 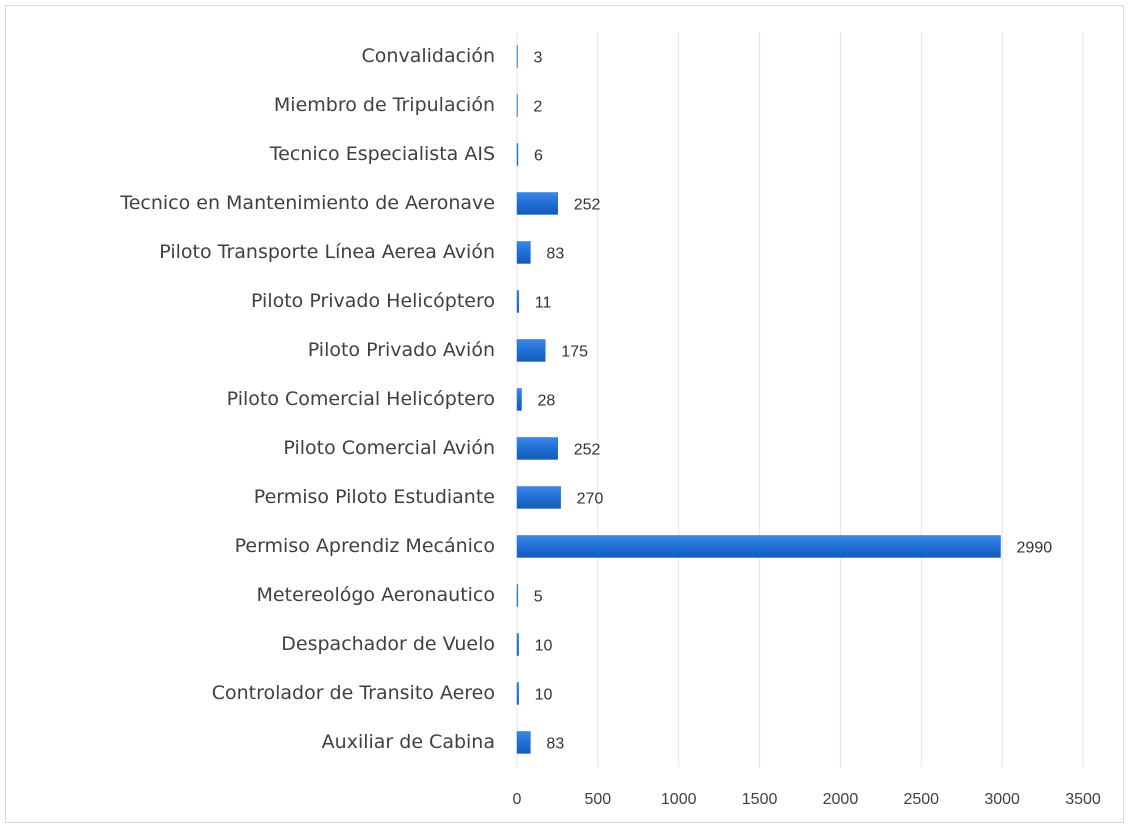 I want to click on y-tick-label: Convalidación, so click(x=428, y=56).